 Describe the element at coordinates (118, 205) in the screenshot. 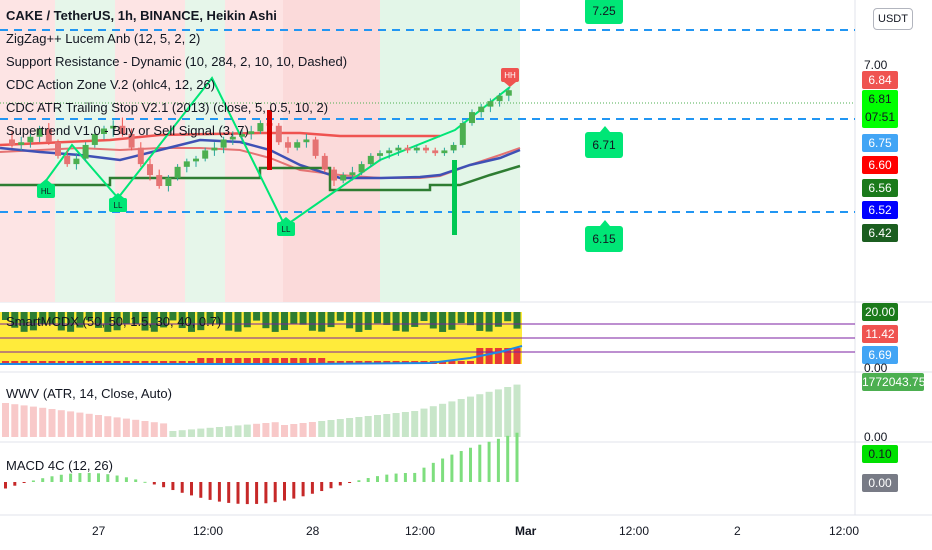

I see `zigzag-label-text-1: LL` at that location.